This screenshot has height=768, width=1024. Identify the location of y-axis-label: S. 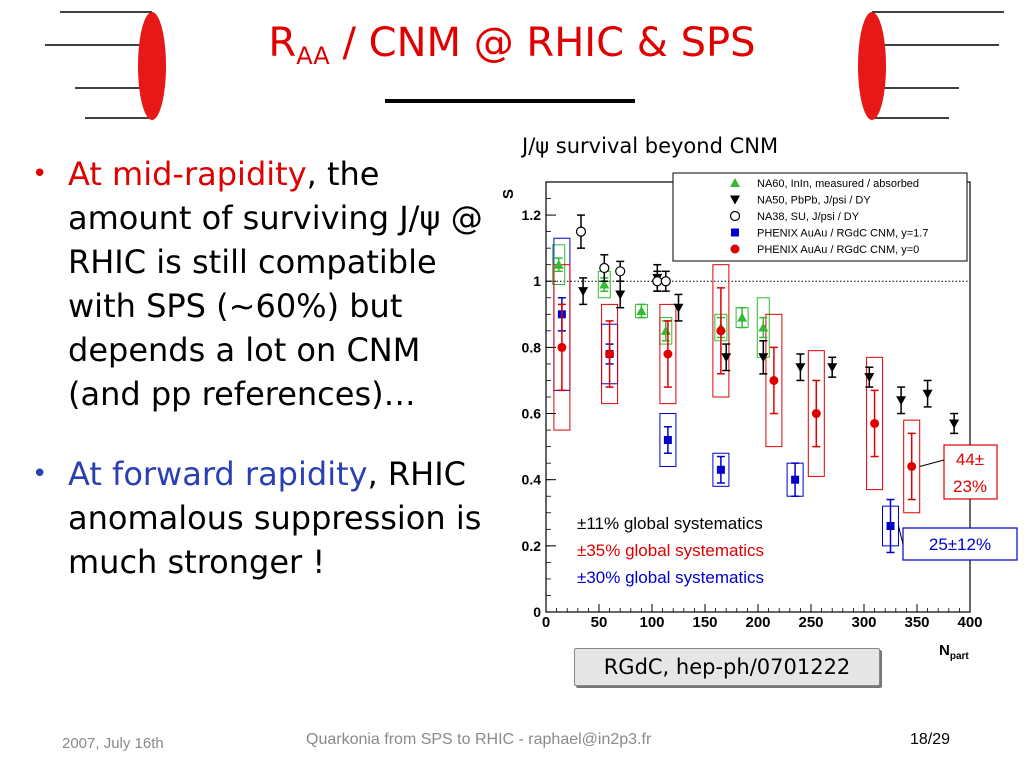
(508, 194).